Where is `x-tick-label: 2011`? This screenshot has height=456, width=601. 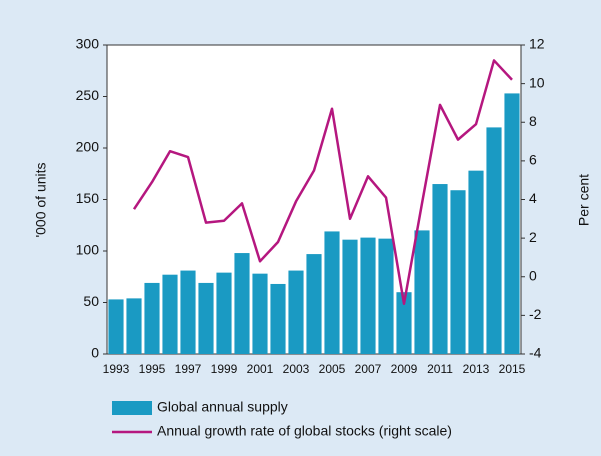 x-tick-label: 2011 is located at coordinates (440, 369).